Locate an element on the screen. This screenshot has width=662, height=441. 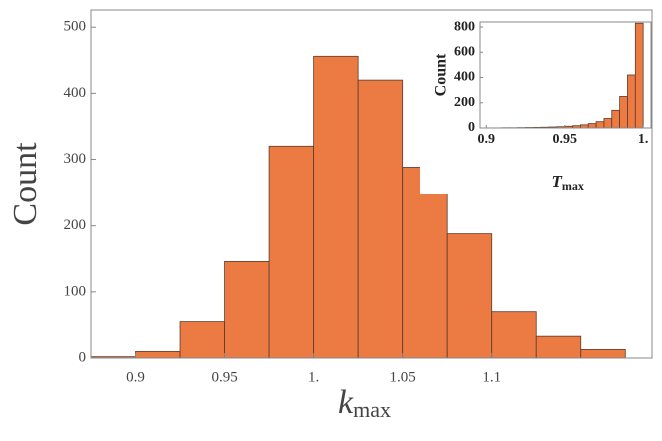
y-tick-label: 600 is located at coordinates (464, 52).